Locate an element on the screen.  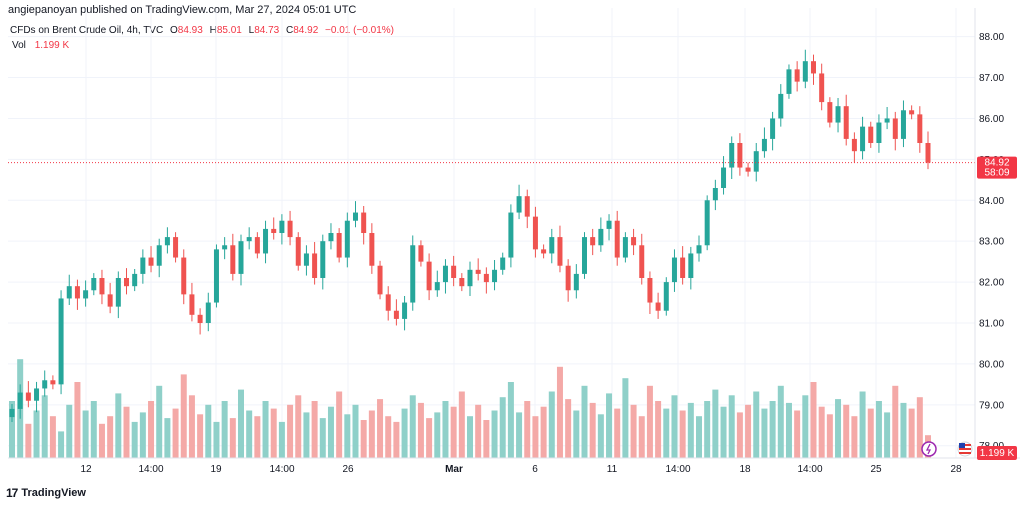
time-tick-label: 18 is located at coordinates (745, 469).